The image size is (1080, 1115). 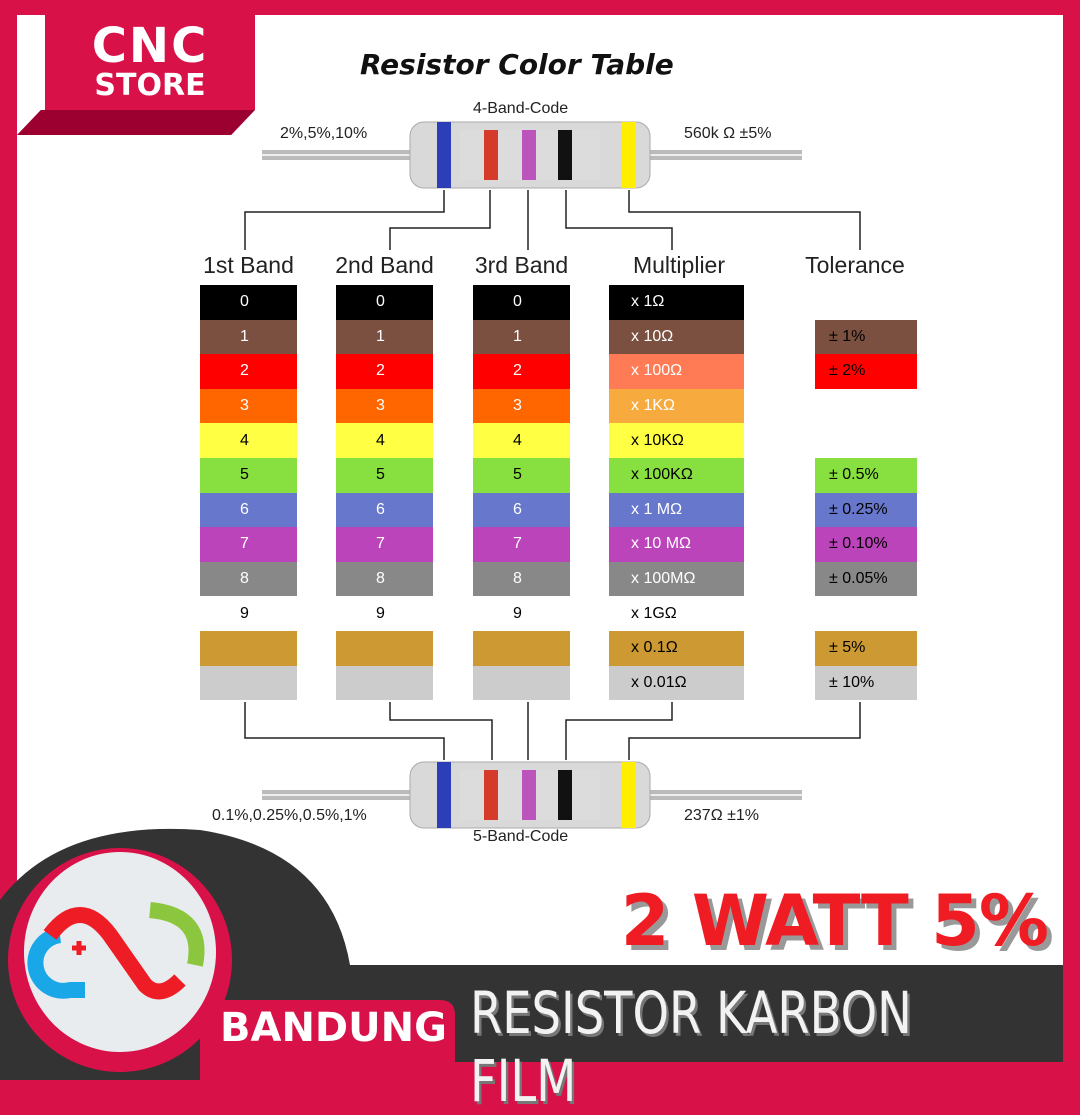 I want to click on tolerance-cell: ± 10%, so click(x=866, y=683).